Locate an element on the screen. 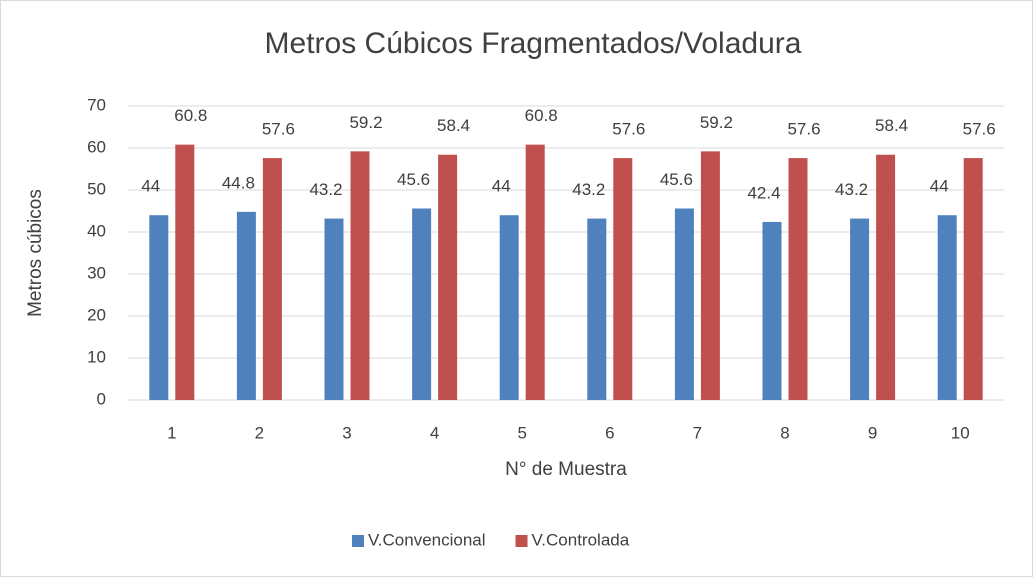 Image resolution: width=1033 pixels, height=577 pixels. x-tick-label: 10 is located at coordinates (960, 432).